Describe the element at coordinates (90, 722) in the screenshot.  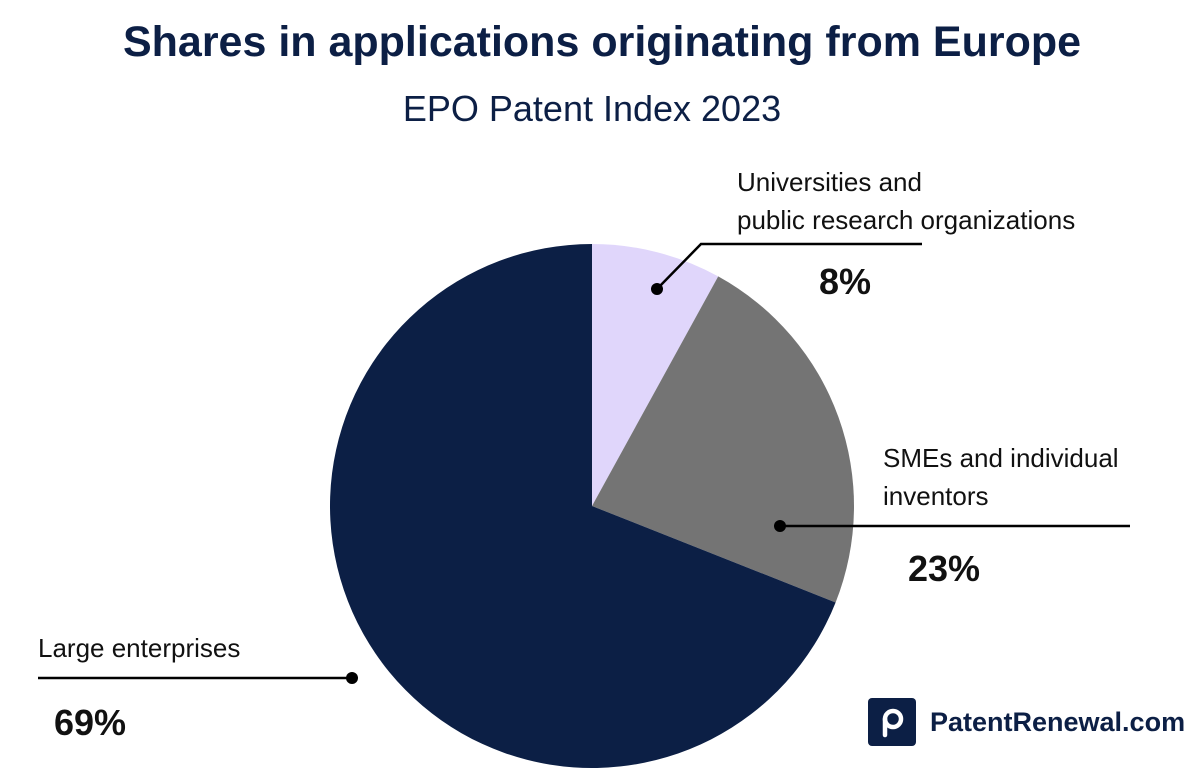
I see `slice-value-large-enterprises: 69%` at that location.